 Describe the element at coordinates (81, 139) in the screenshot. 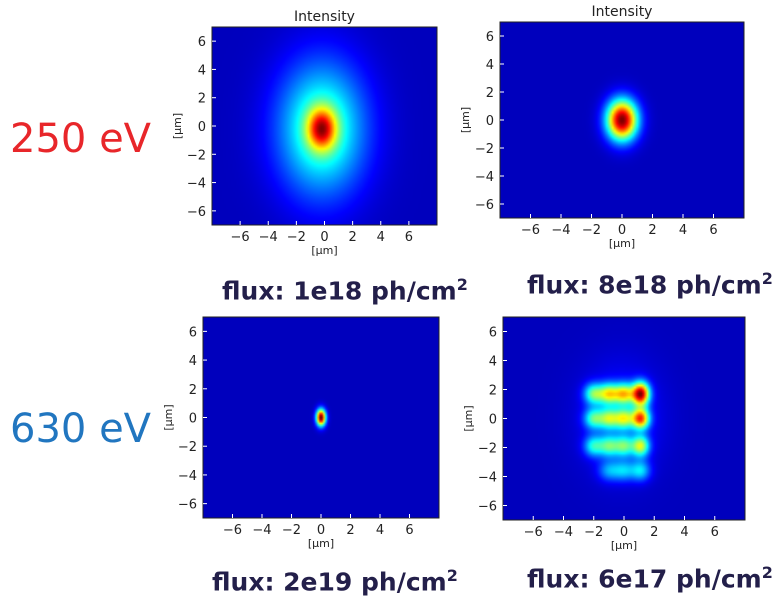

I see `row-label-250ev: 250 eV` at that location.